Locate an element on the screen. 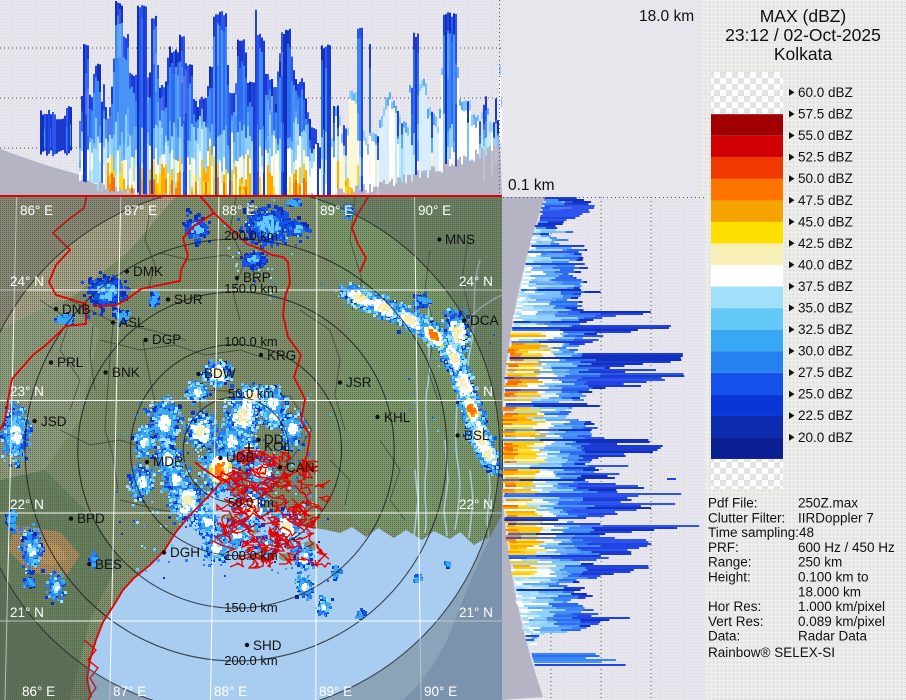  svg-text: JSD is located at coordinates (54, 421).